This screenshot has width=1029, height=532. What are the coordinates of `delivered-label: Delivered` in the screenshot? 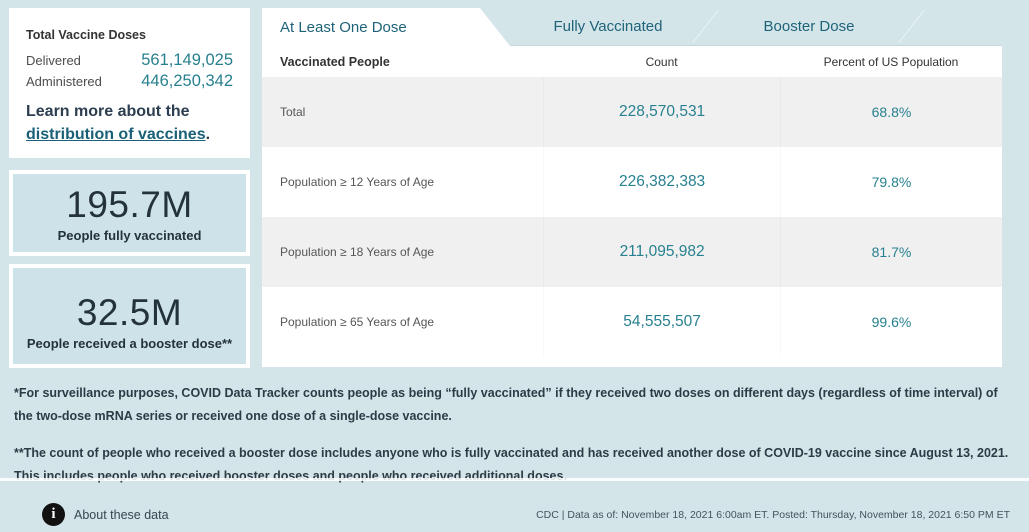 It's located at (53, 60).